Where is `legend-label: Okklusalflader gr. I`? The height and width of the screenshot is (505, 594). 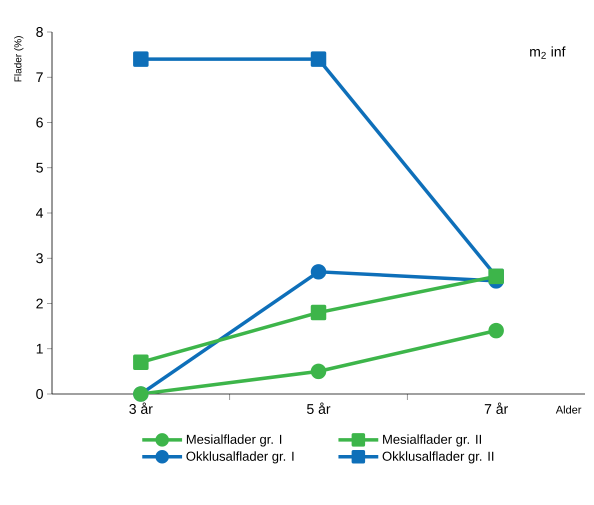 legend-label: Okklusalflader gr. I is located at coordinates (240, 457).